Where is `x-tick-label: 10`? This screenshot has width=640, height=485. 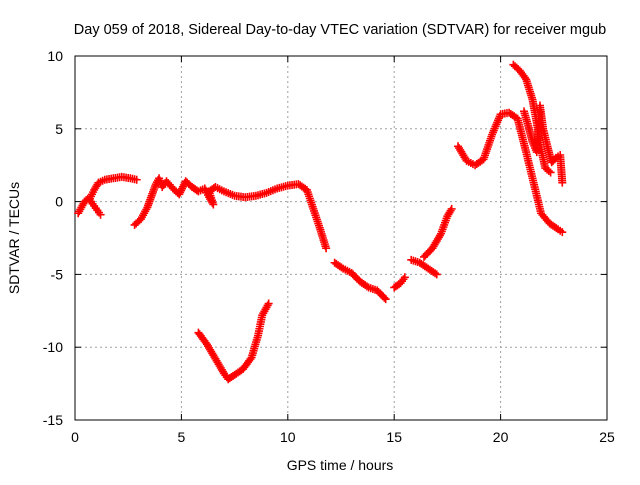
x-tick-label: 10 is located at coordinates (288, 437).